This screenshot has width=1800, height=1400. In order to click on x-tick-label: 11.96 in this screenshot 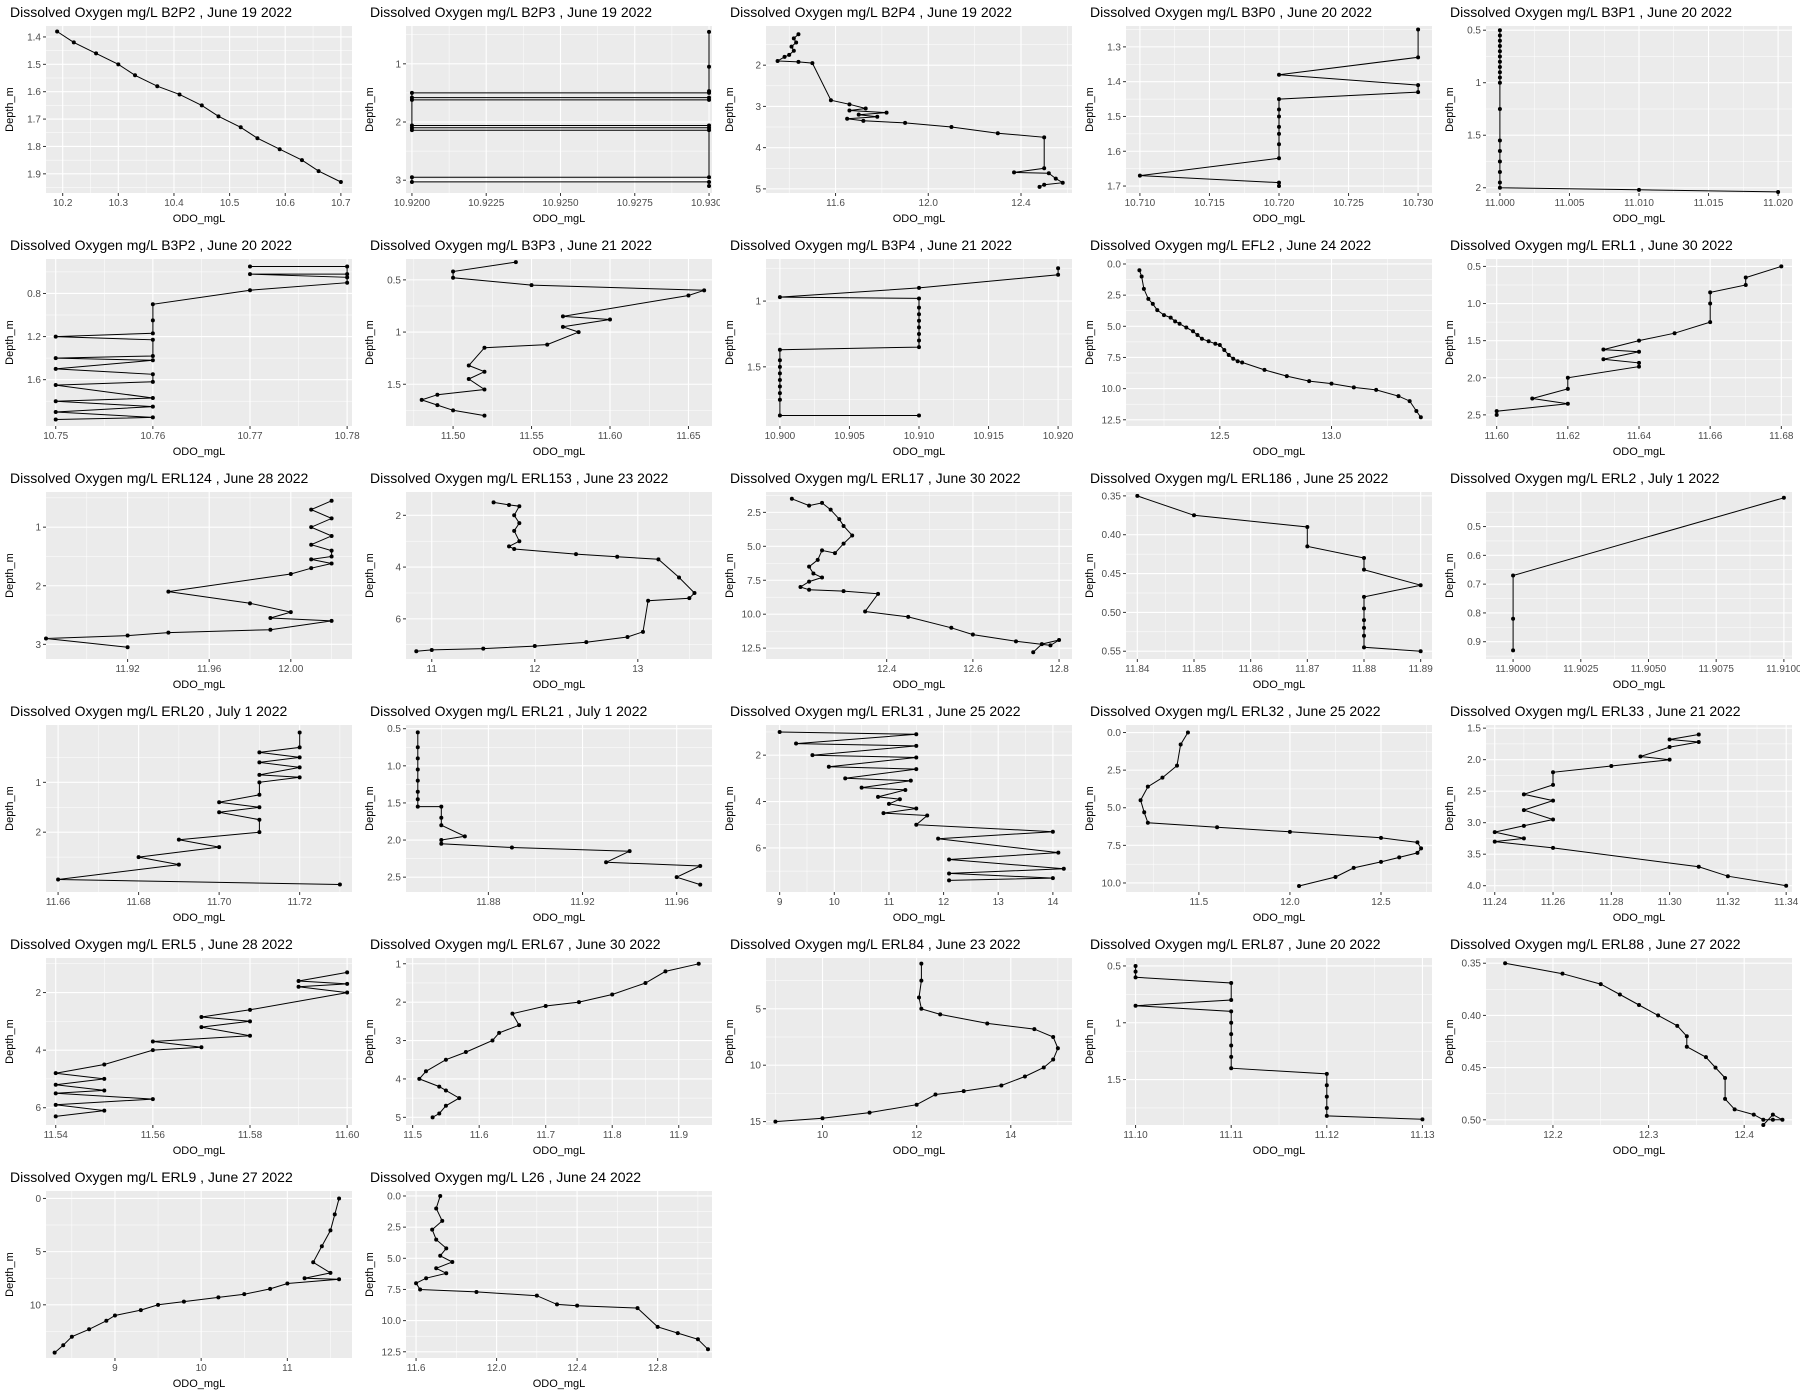, I will do `click(677, 902)`.